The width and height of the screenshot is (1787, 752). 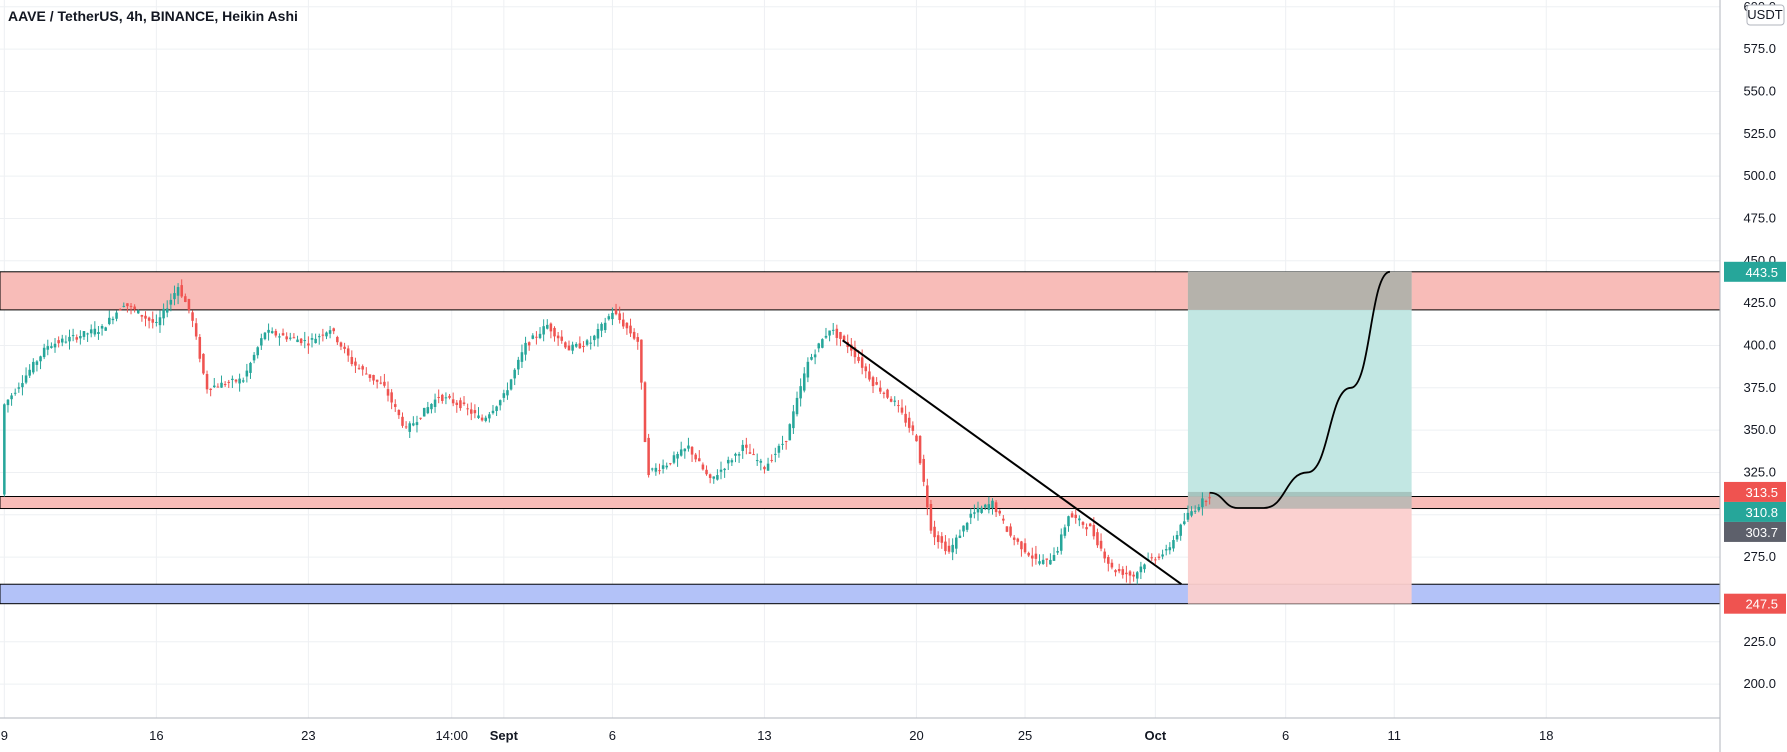 I want to click on price-label-badge: 247.5, so click(x=1755, y=603).